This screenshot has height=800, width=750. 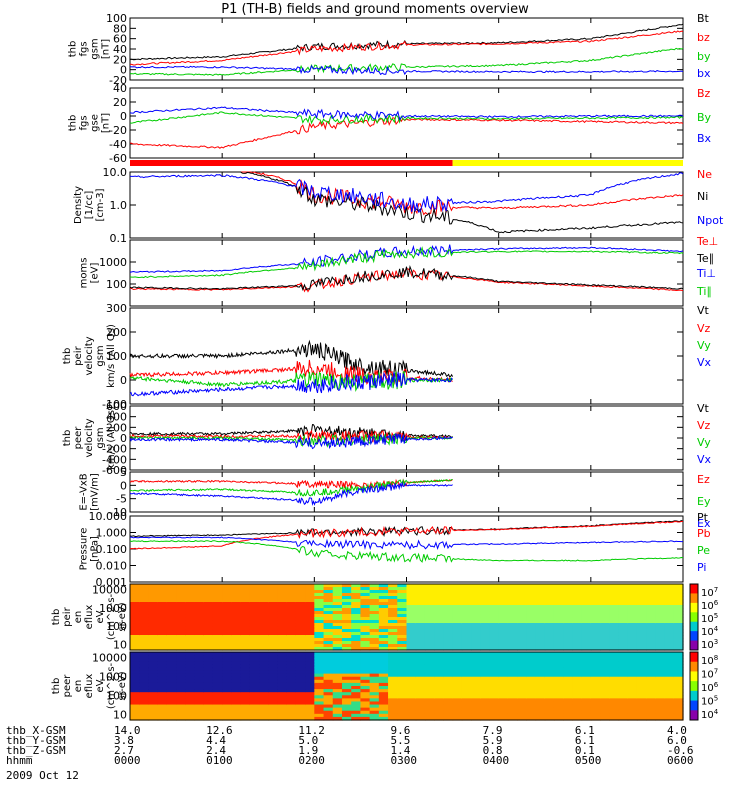 I want to click on series-line-by, so click(x=406, y=61).